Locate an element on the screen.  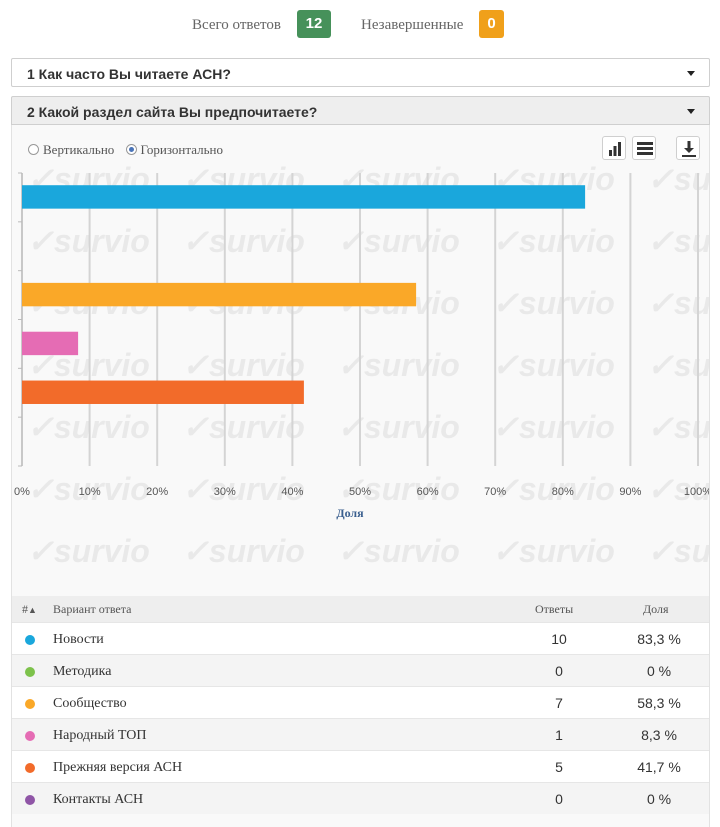
radio-vertical-label: Вертикально is located at coordinates (79, 149).